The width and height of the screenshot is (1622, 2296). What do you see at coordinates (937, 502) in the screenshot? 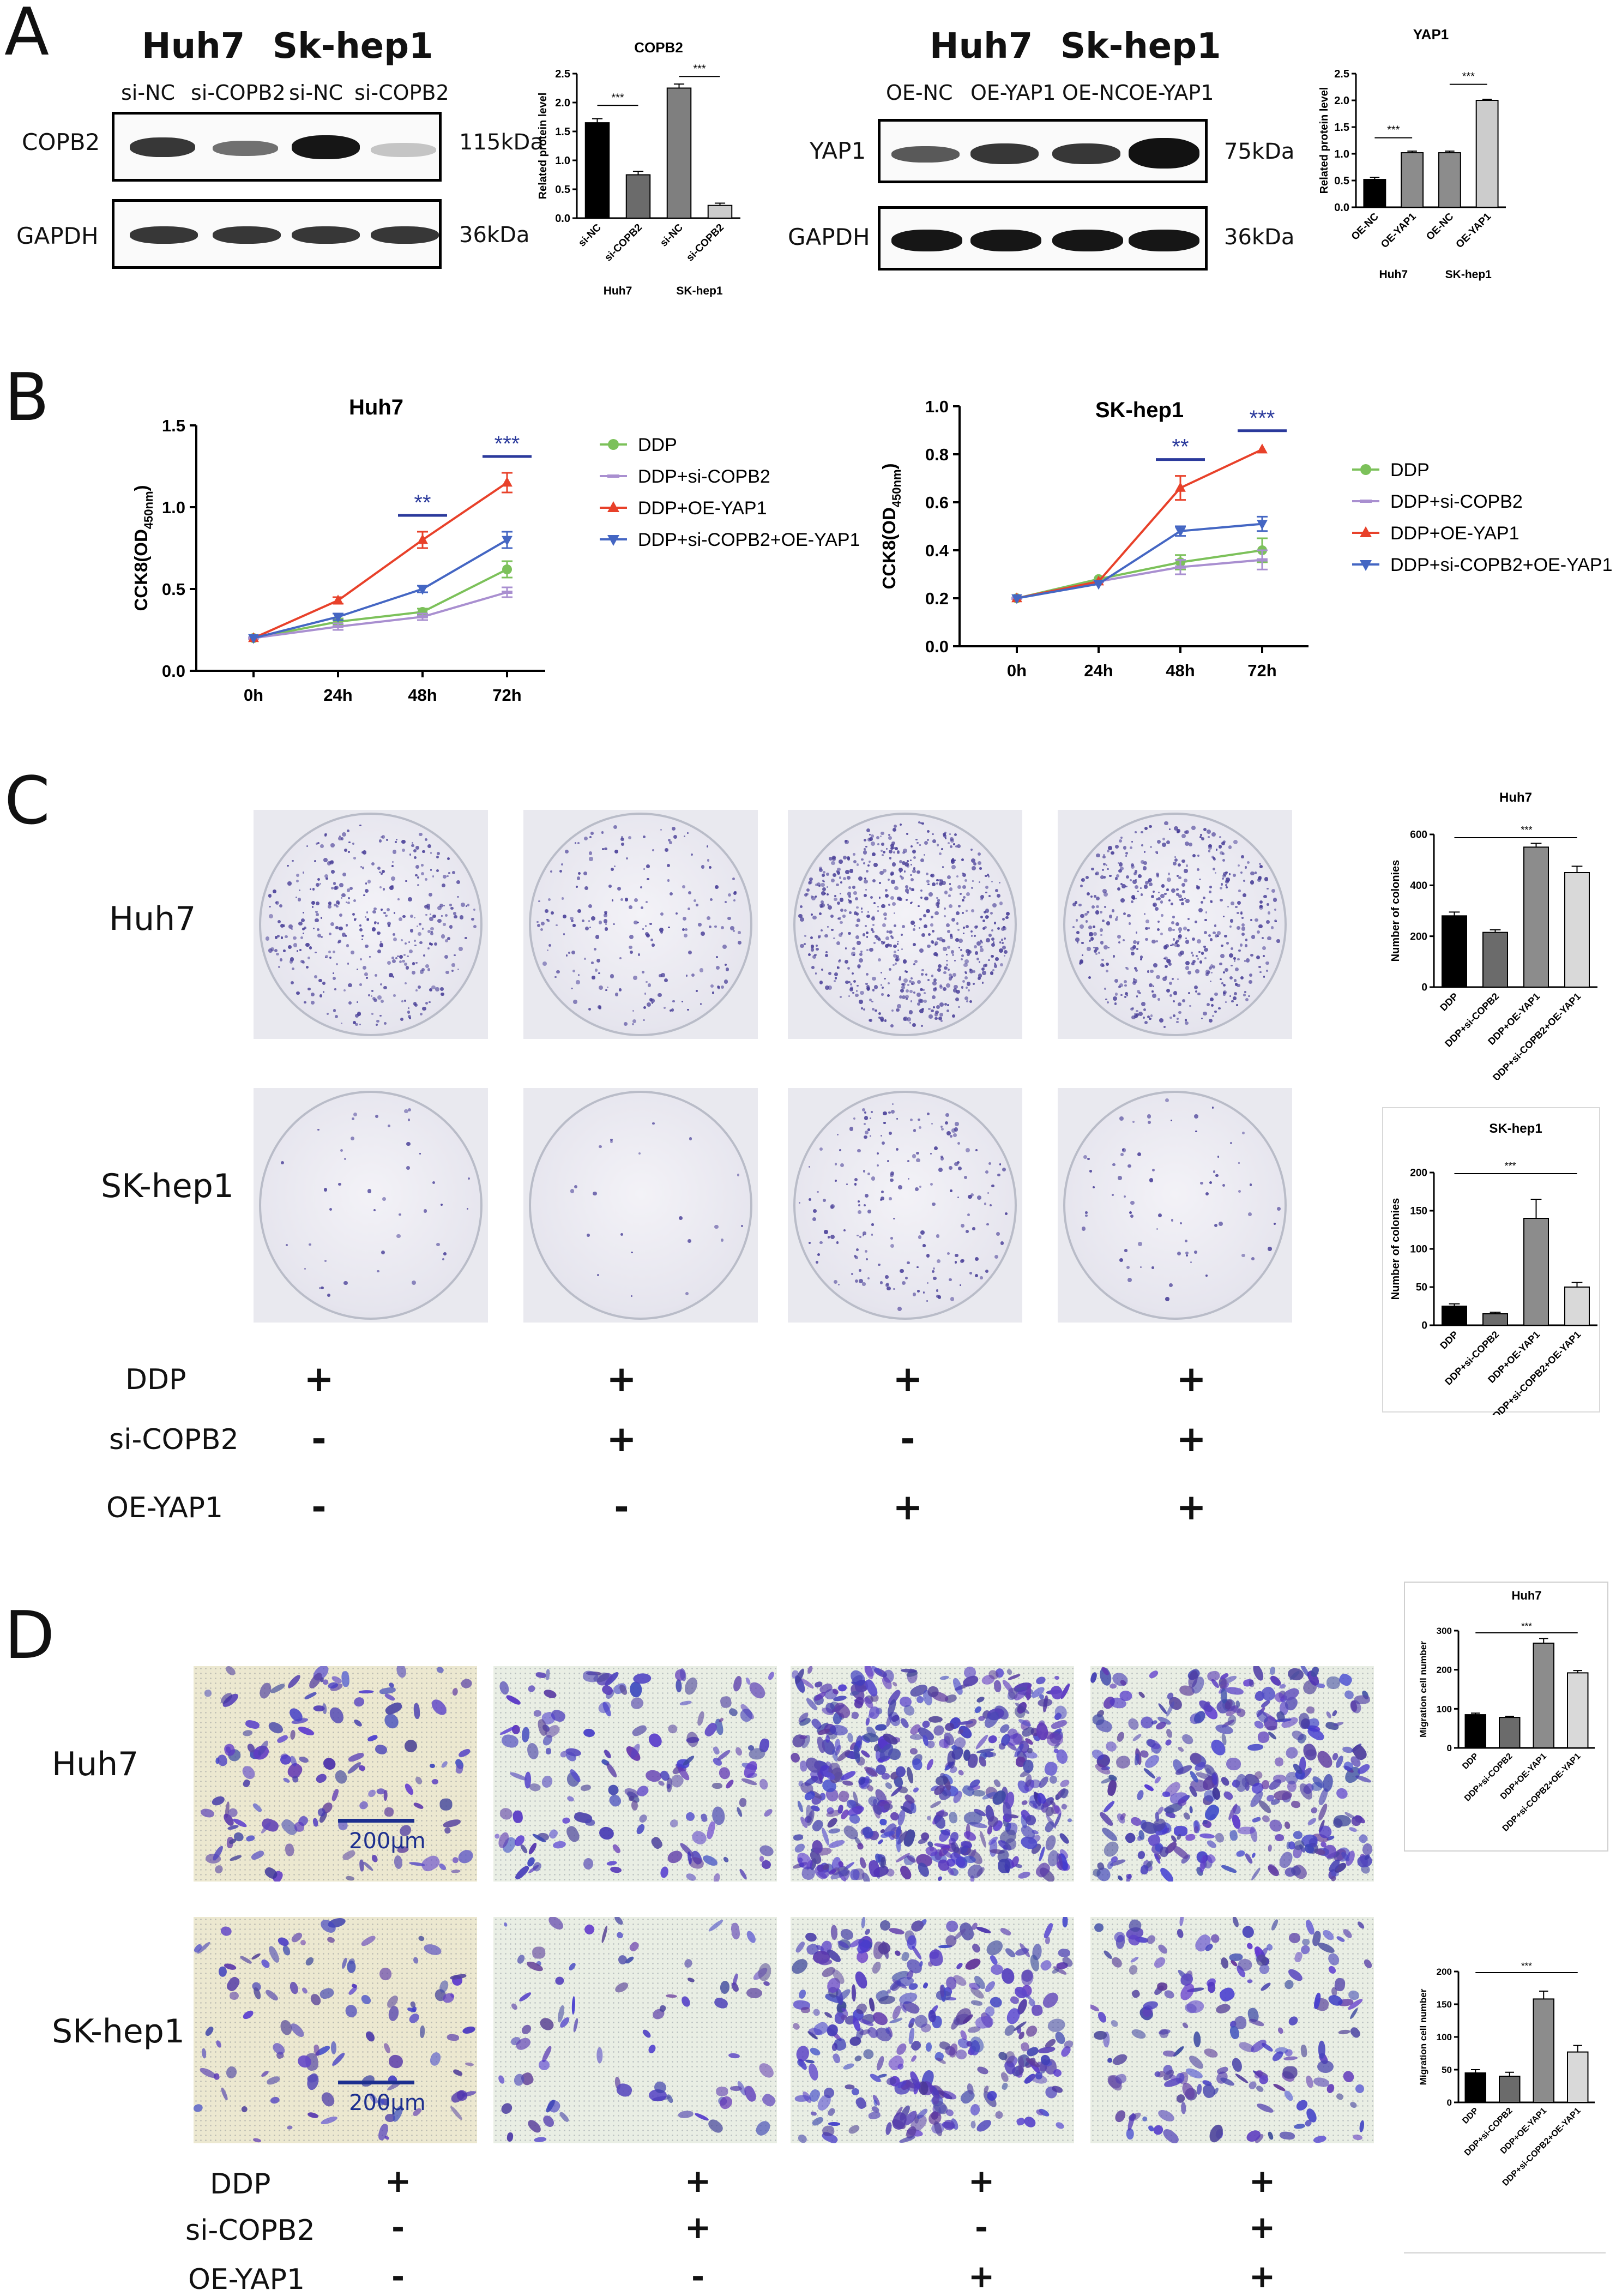
I see `y-tick-label: 0.6` at bounding box center [937, 502].